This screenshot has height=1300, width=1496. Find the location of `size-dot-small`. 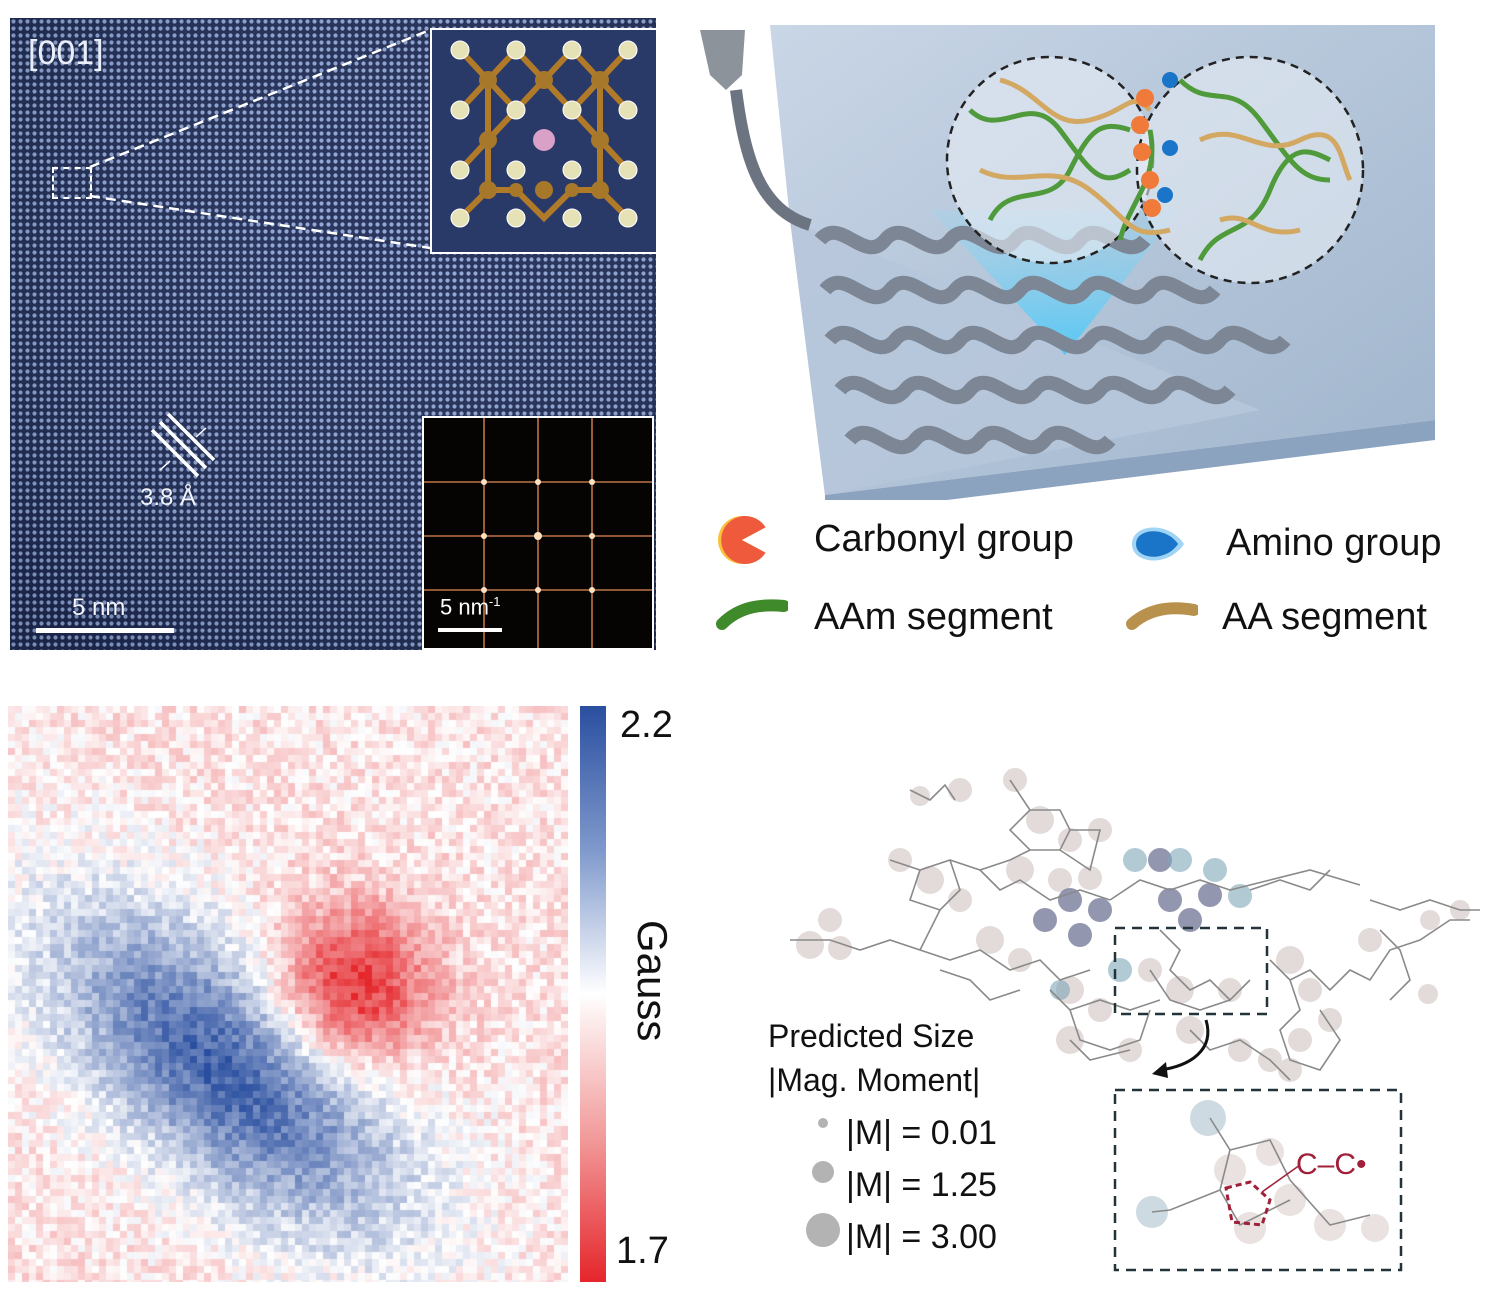

size-dot-small is located at coordinates (823, 1123).